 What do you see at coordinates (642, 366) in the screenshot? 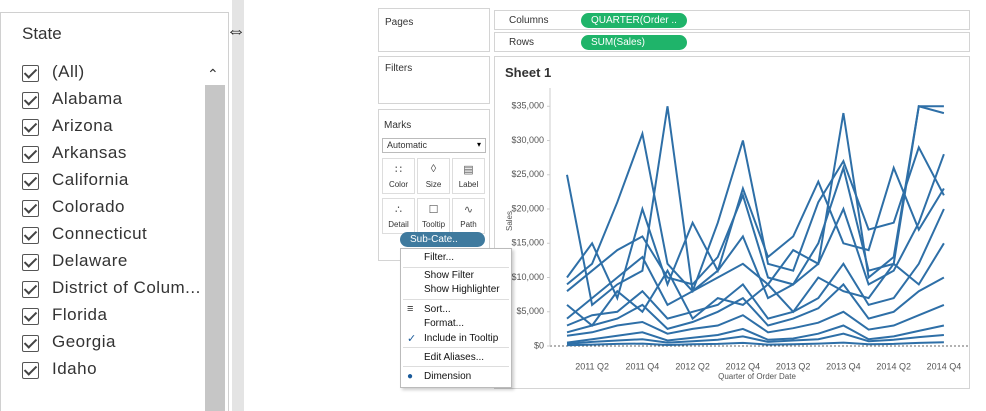
I see `x-tick-label: 2011 Q4` at bounding box center [642, 366].